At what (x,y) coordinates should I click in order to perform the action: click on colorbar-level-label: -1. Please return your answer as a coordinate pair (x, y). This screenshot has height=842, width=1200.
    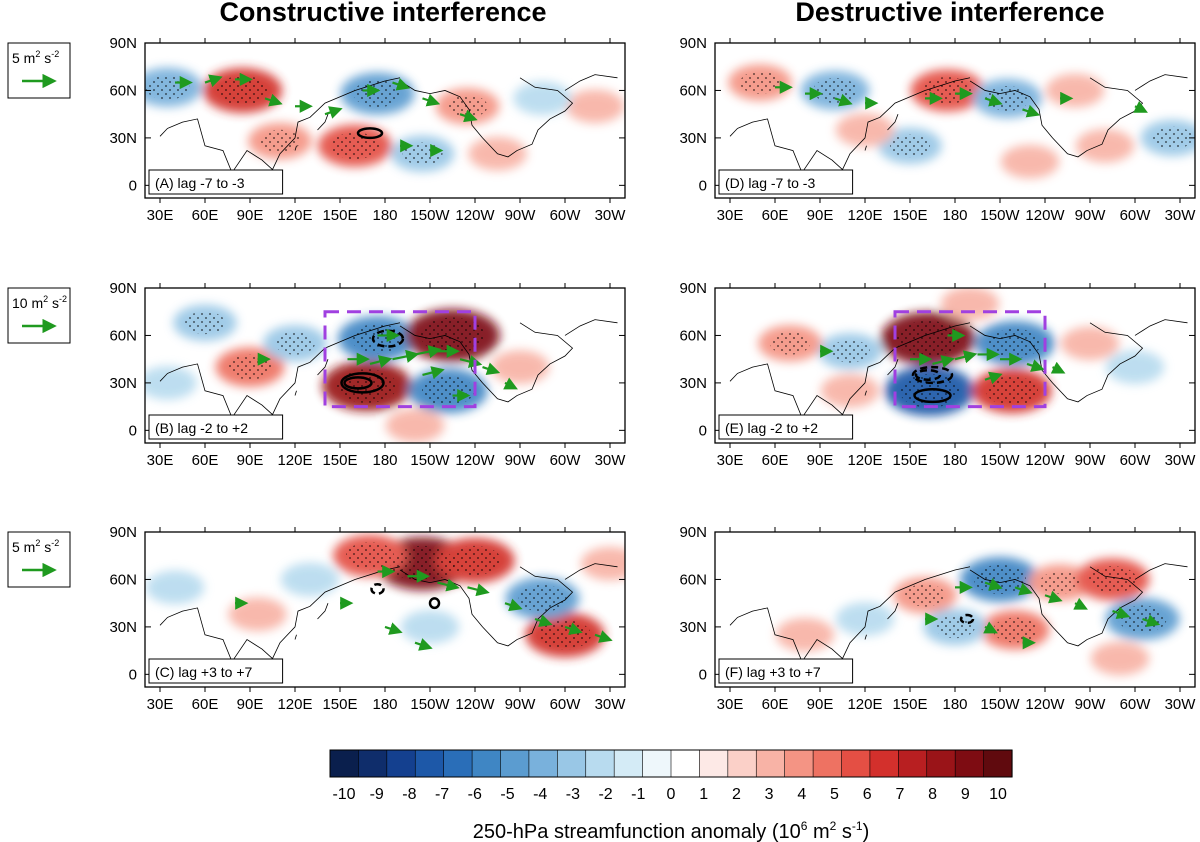
    Looking at the image, I should click on (638, 794).